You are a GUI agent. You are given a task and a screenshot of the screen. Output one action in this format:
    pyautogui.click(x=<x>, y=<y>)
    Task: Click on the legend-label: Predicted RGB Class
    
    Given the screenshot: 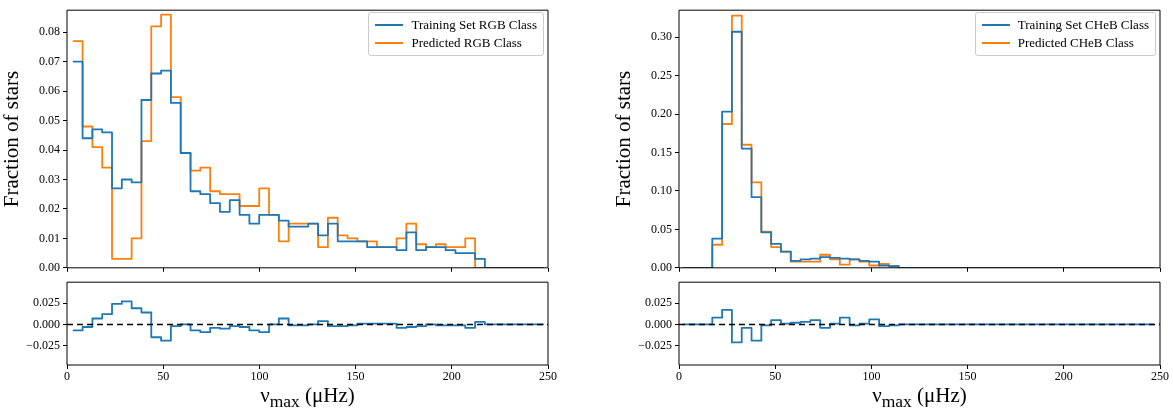 What is the action you would take?
    pyautogui.click(x=466, y=43)
    